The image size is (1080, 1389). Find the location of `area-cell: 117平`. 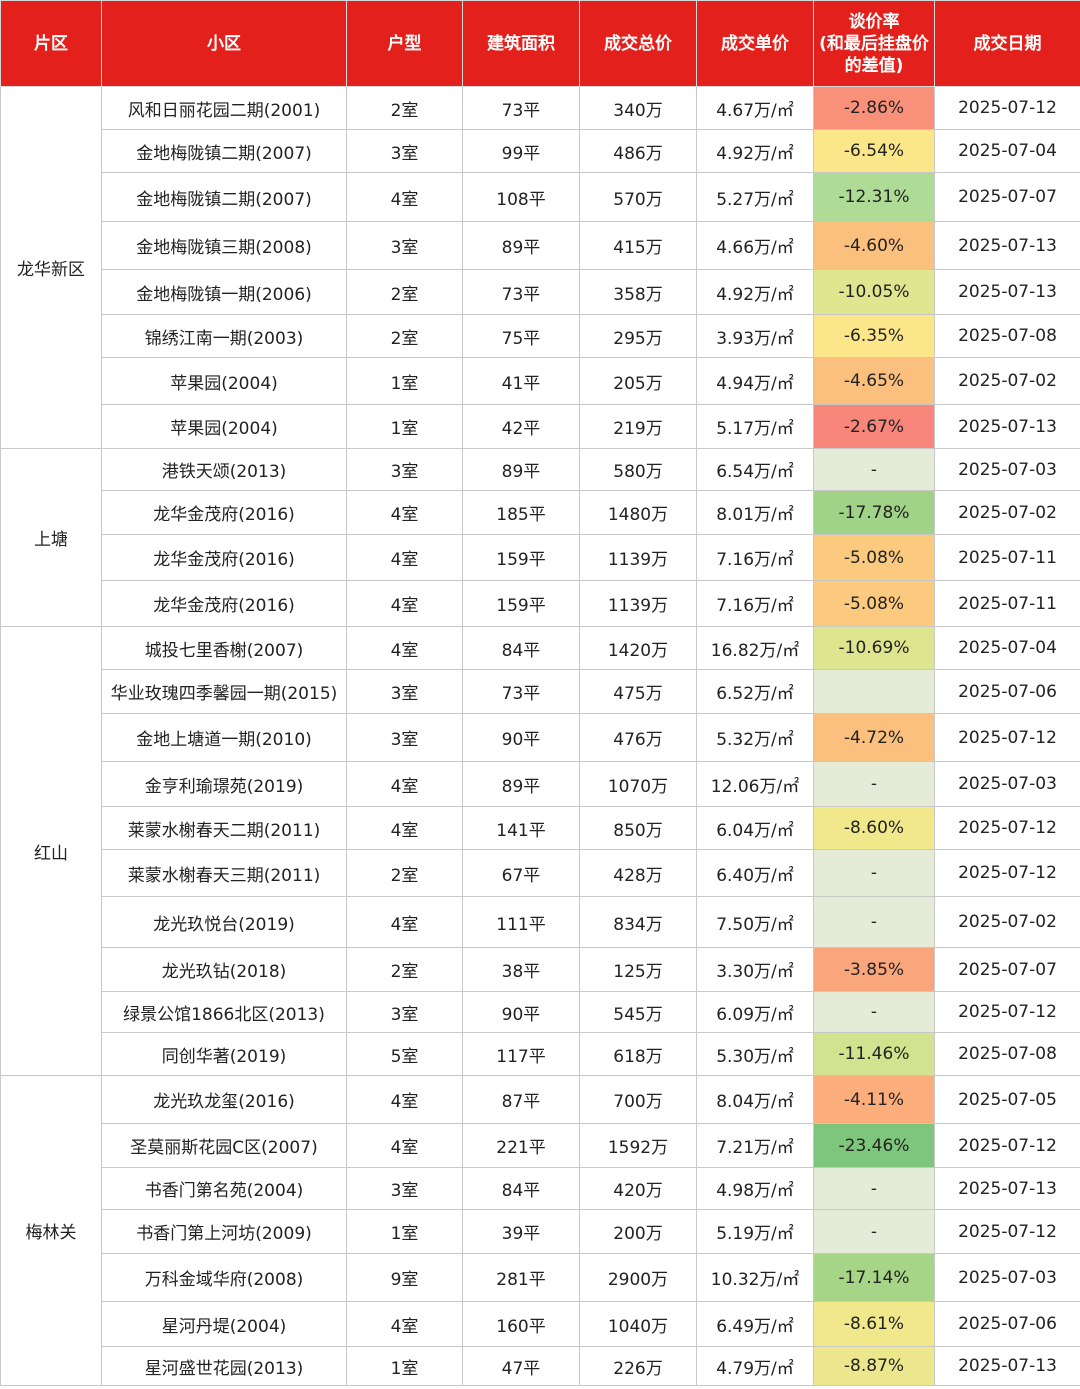

area-cell: 117平 is located at coordinates (521, 1054).